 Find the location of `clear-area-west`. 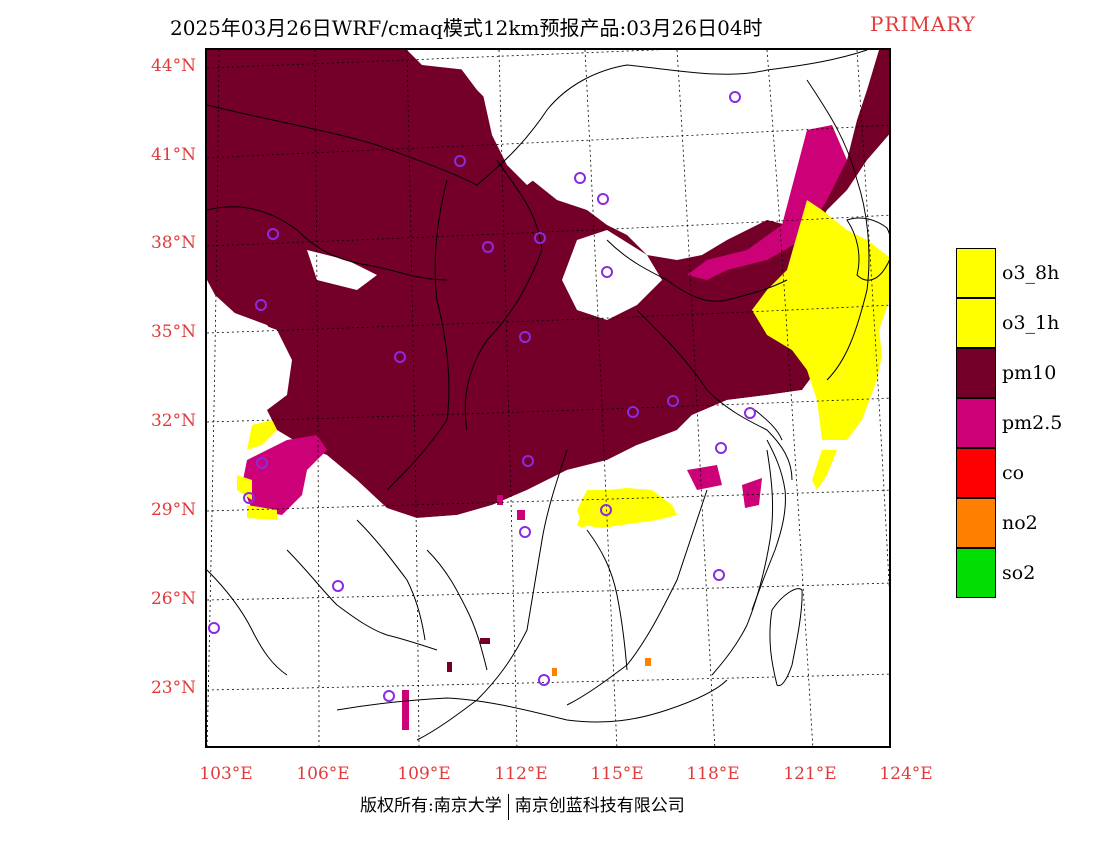

clear-area-west is located at coordinates (342, 270).